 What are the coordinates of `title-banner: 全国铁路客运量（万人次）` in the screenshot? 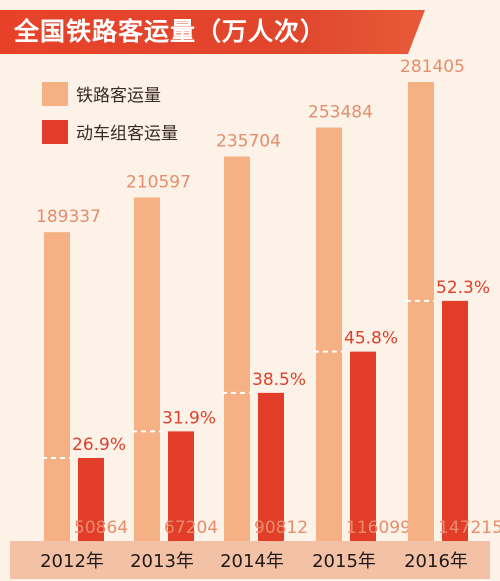 It's located at (212, 32).